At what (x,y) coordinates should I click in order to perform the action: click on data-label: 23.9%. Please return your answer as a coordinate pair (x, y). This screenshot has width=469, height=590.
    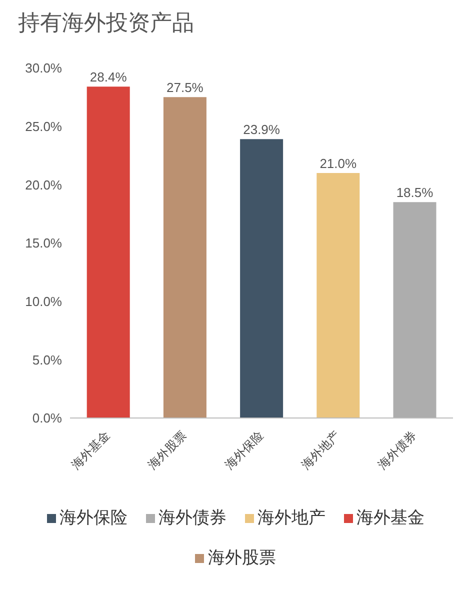
    Looking at the image, I should click on (261, 130).